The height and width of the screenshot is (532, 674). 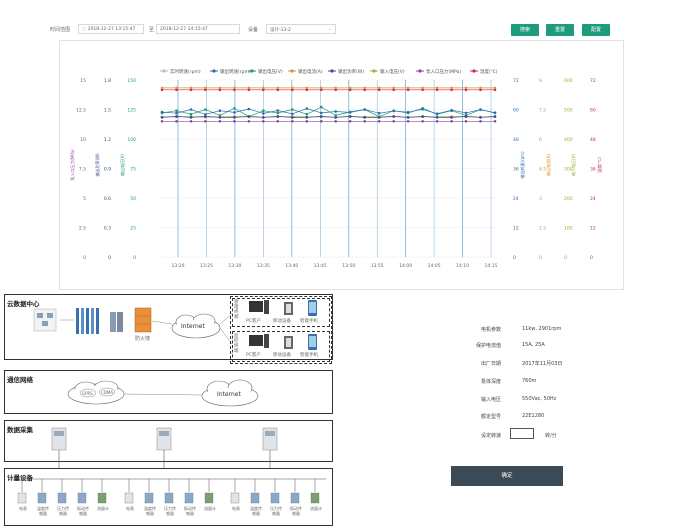 I want to click on legend-label: 温度(℃), so click(x=489, y=71).